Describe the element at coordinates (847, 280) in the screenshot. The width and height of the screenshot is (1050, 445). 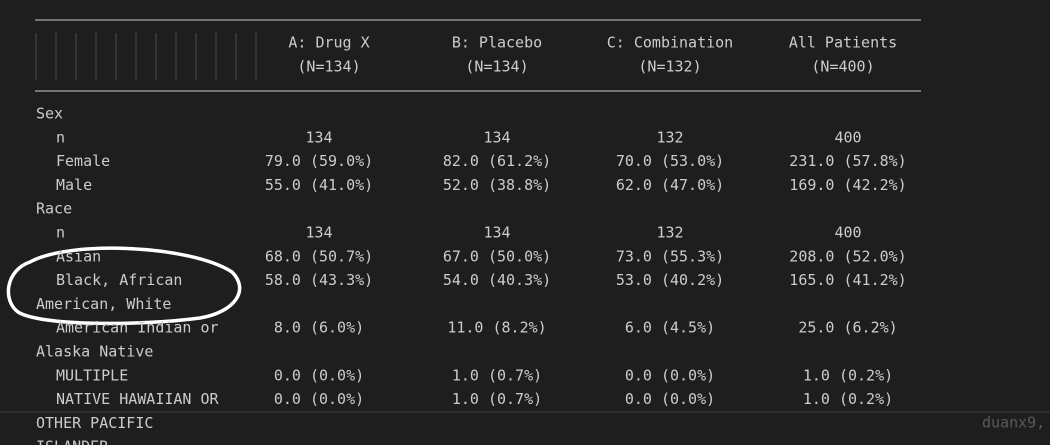
I see `cell: 165.0 (41.2%)` at that location.